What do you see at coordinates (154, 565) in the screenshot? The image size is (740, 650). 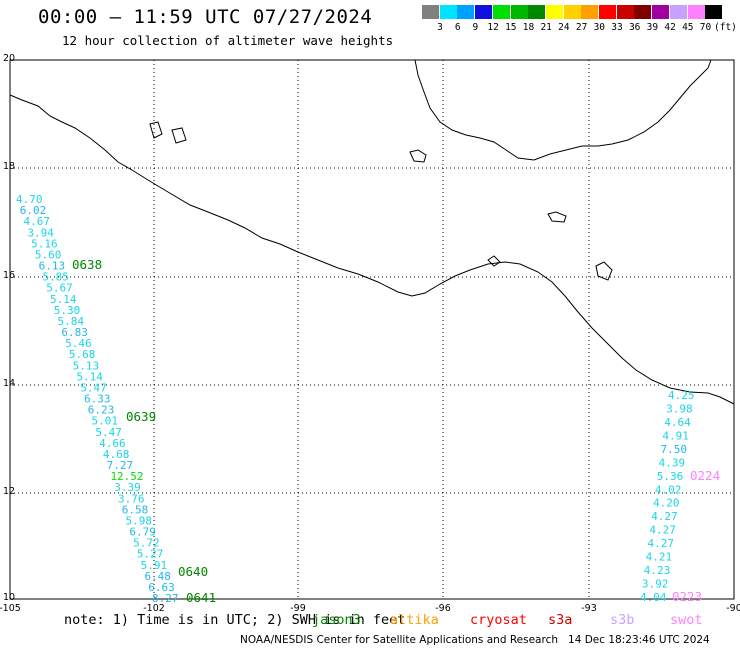 I see `west-track-value: 5.91` at bounding box center [154, 565].